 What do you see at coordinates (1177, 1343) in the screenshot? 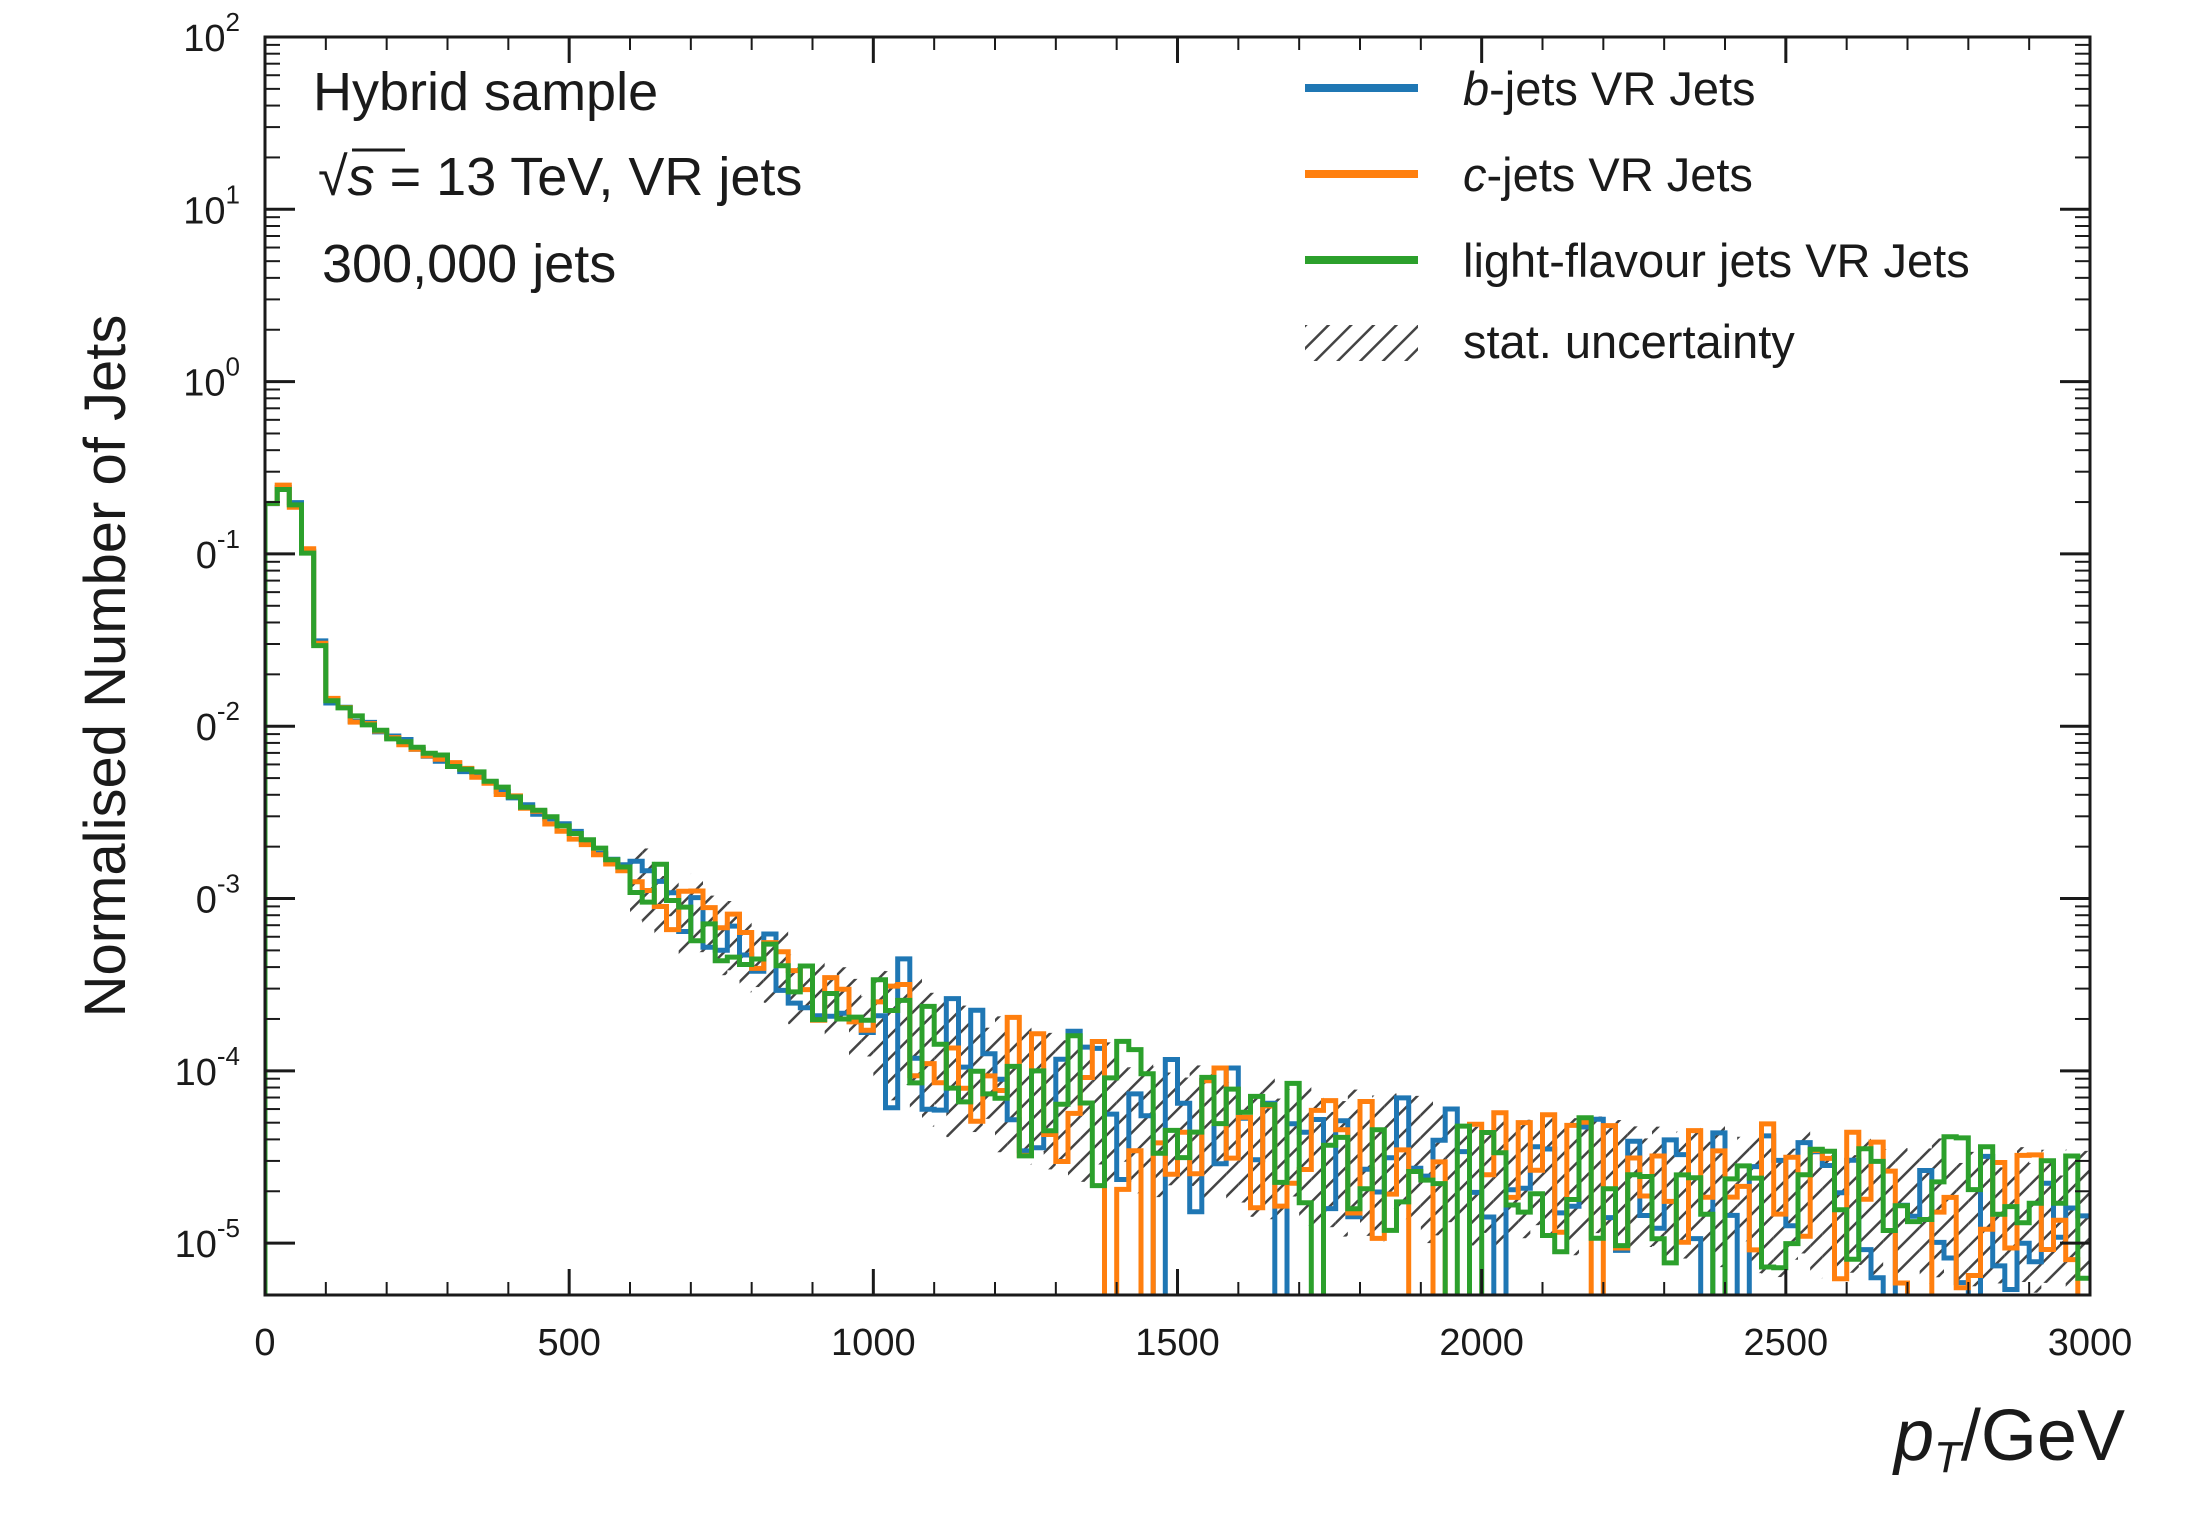
I see `x-tick-label: 1500` at bounding box center [1177, 1343].